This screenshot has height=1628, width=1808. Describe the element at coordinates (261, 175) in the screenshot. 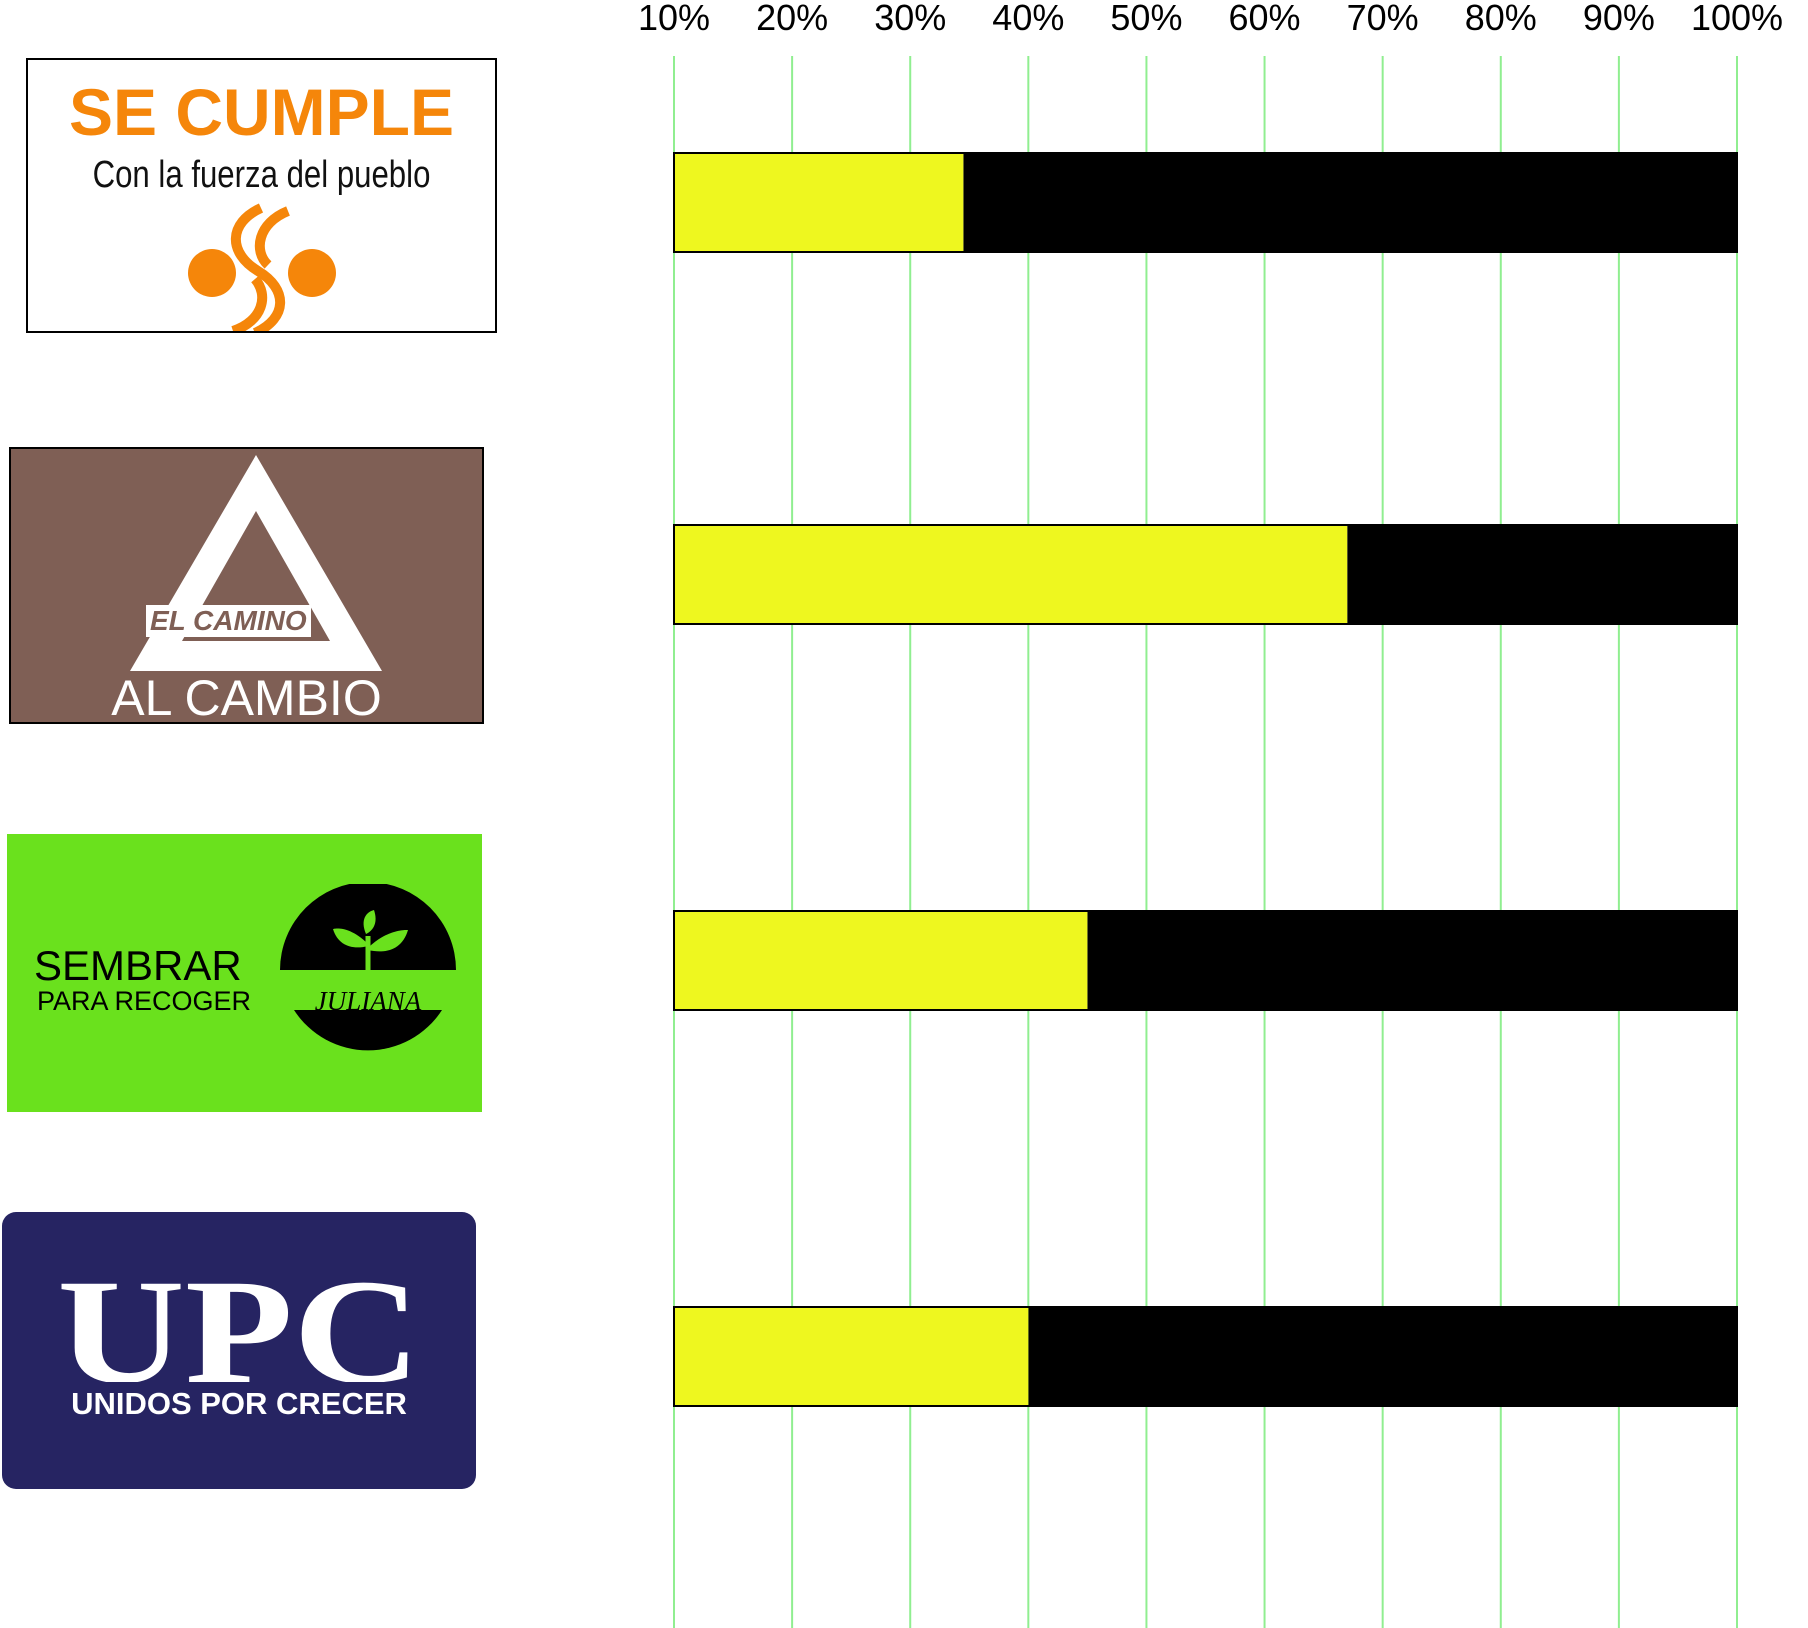

I see `logo-se-cumple-subtitle: Con la fuerza del pueblo` at that location.